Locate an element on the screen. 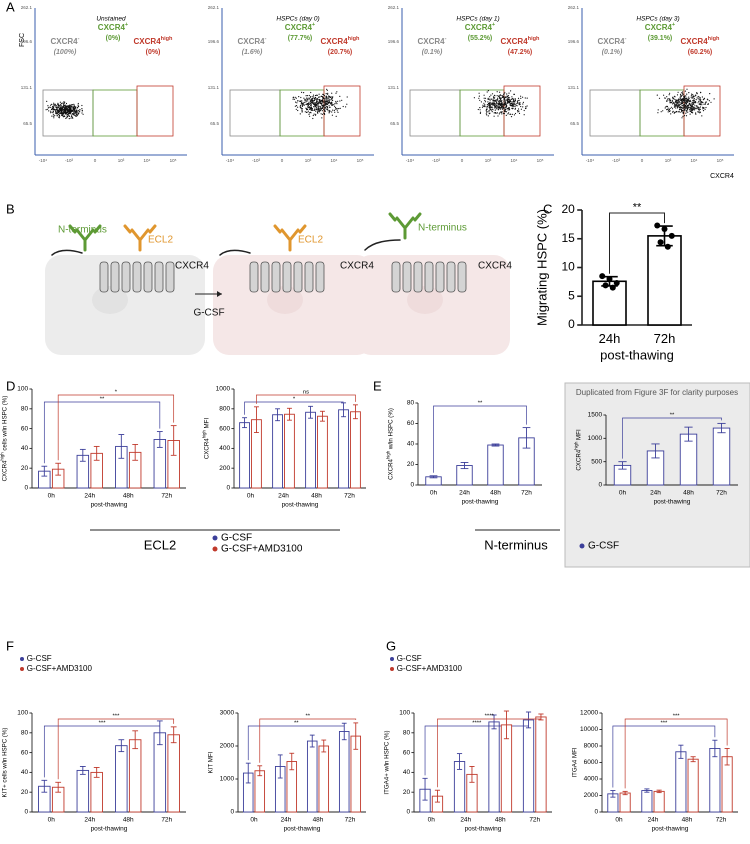  antibody is located at coordinates (140, 238).